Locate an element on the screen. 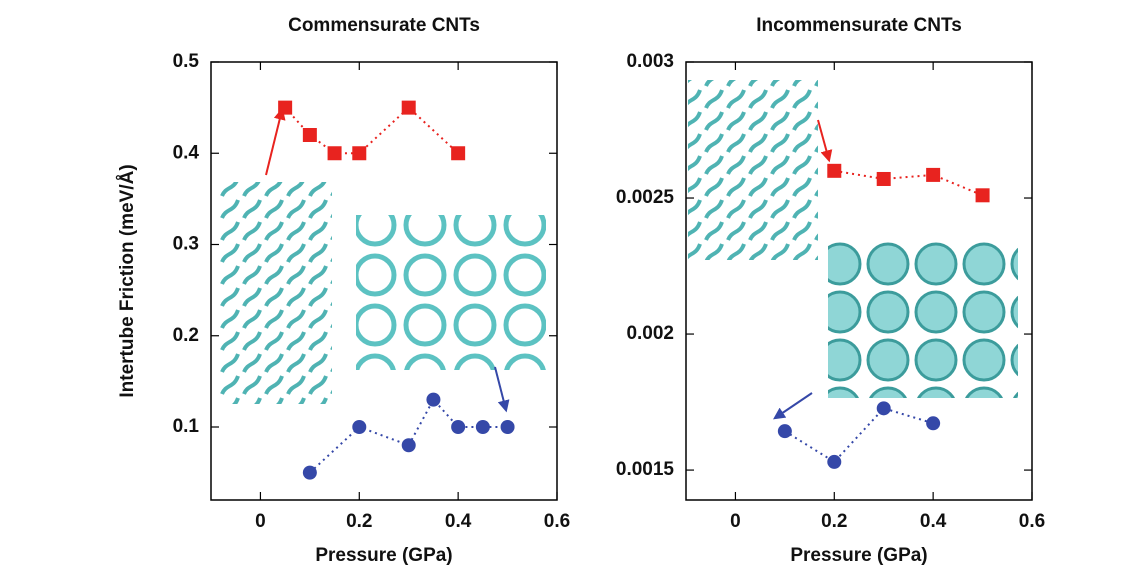 This screenshot has width=1143, height=577. chart-title: Commensurate CNTs is located at coordinates (384, 25).